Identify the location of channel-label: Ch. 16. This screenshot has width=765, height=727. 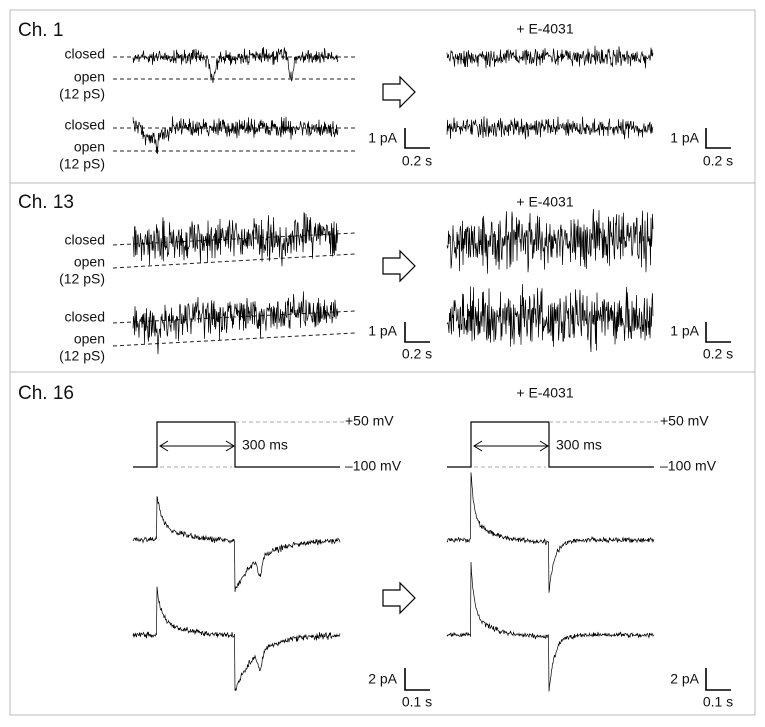
(46, 393).